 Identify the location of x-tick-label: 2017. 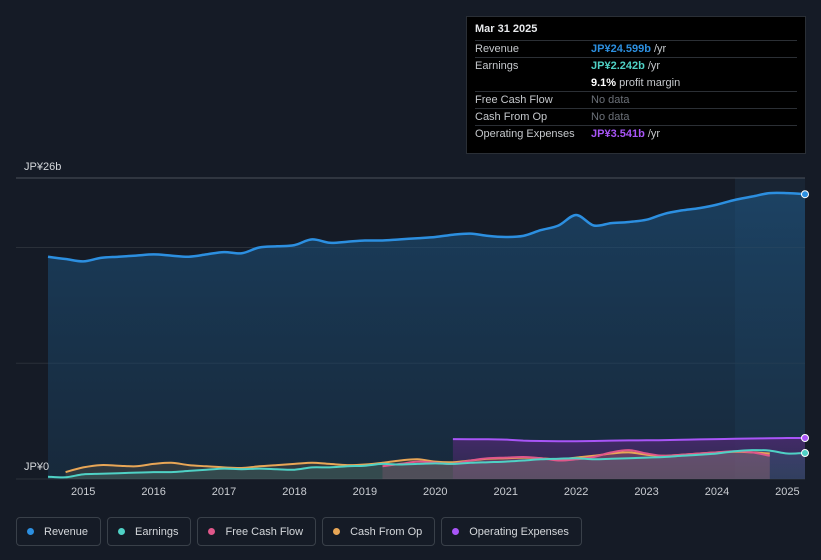
(224, 492).